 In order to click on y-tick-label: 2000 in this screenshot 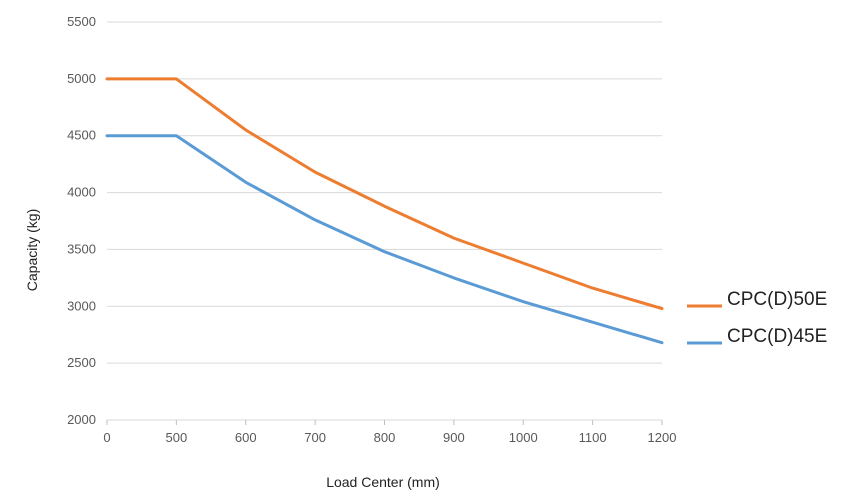, I will do `click(81, 419)`.